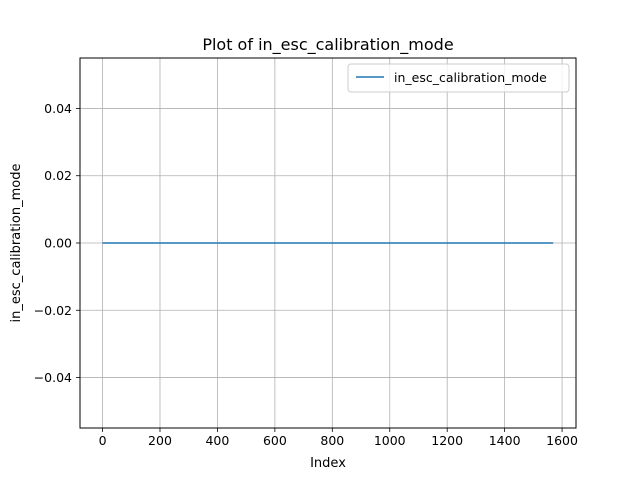 The width and height of the screenshot is (640, 480). I want to click on x-tick-label: 1200, so click(447, 440).